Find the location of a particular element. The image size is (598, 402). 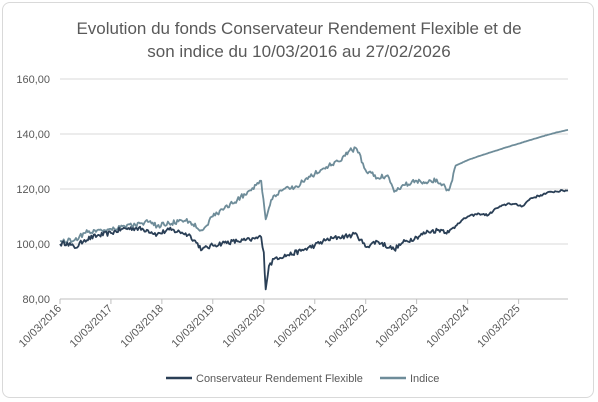

legend-label-indice: Indice is located at coordinates (424, 379).